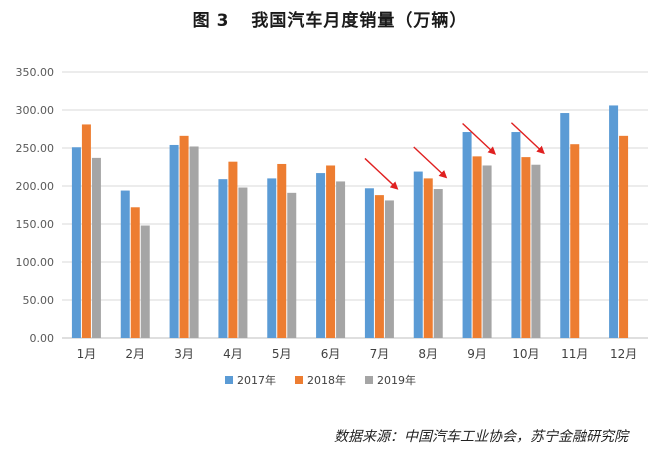 The image size is (660, 455). Describe the element at coordinates (477, 354) in the screenshot. I see `x-tick-label: 9月` at that location.